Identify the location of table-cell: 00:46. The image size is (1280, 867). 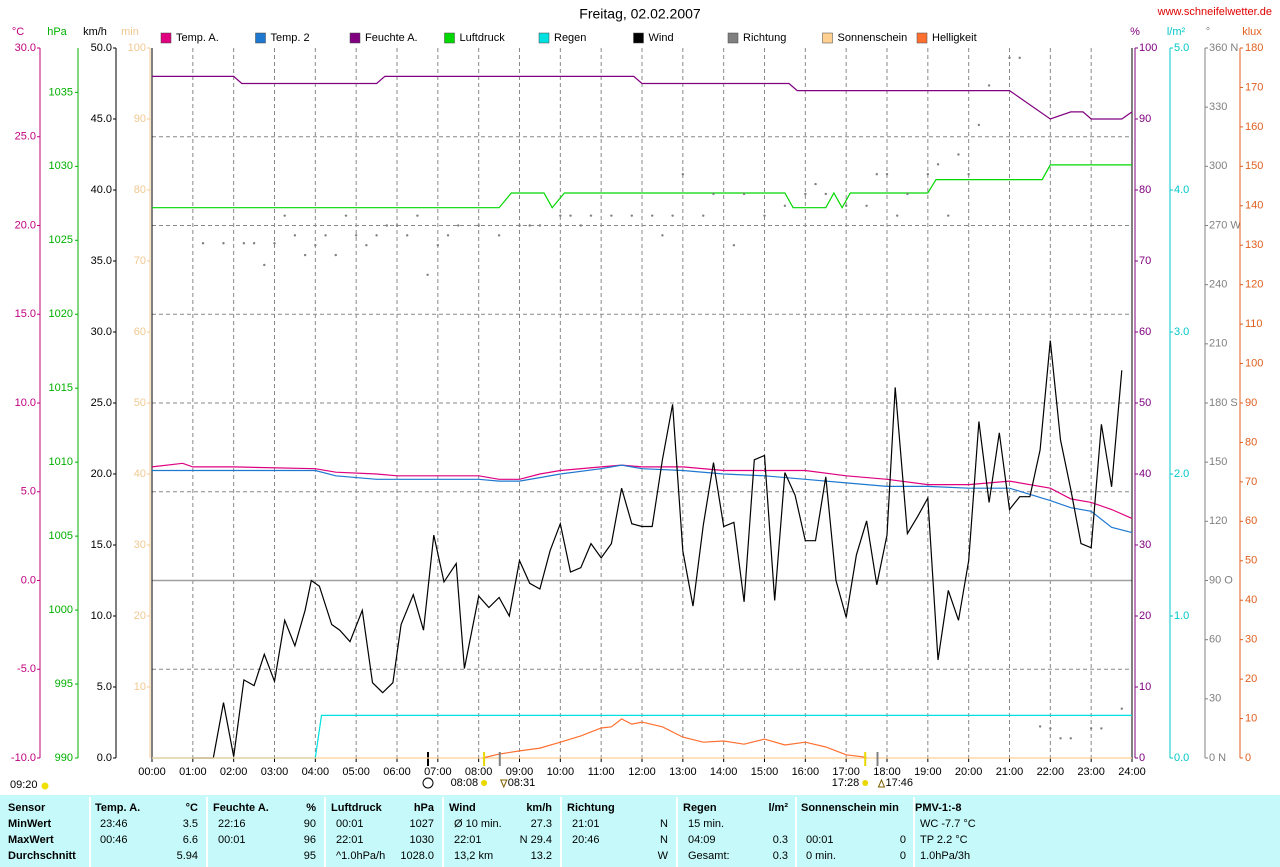
(114, 840).